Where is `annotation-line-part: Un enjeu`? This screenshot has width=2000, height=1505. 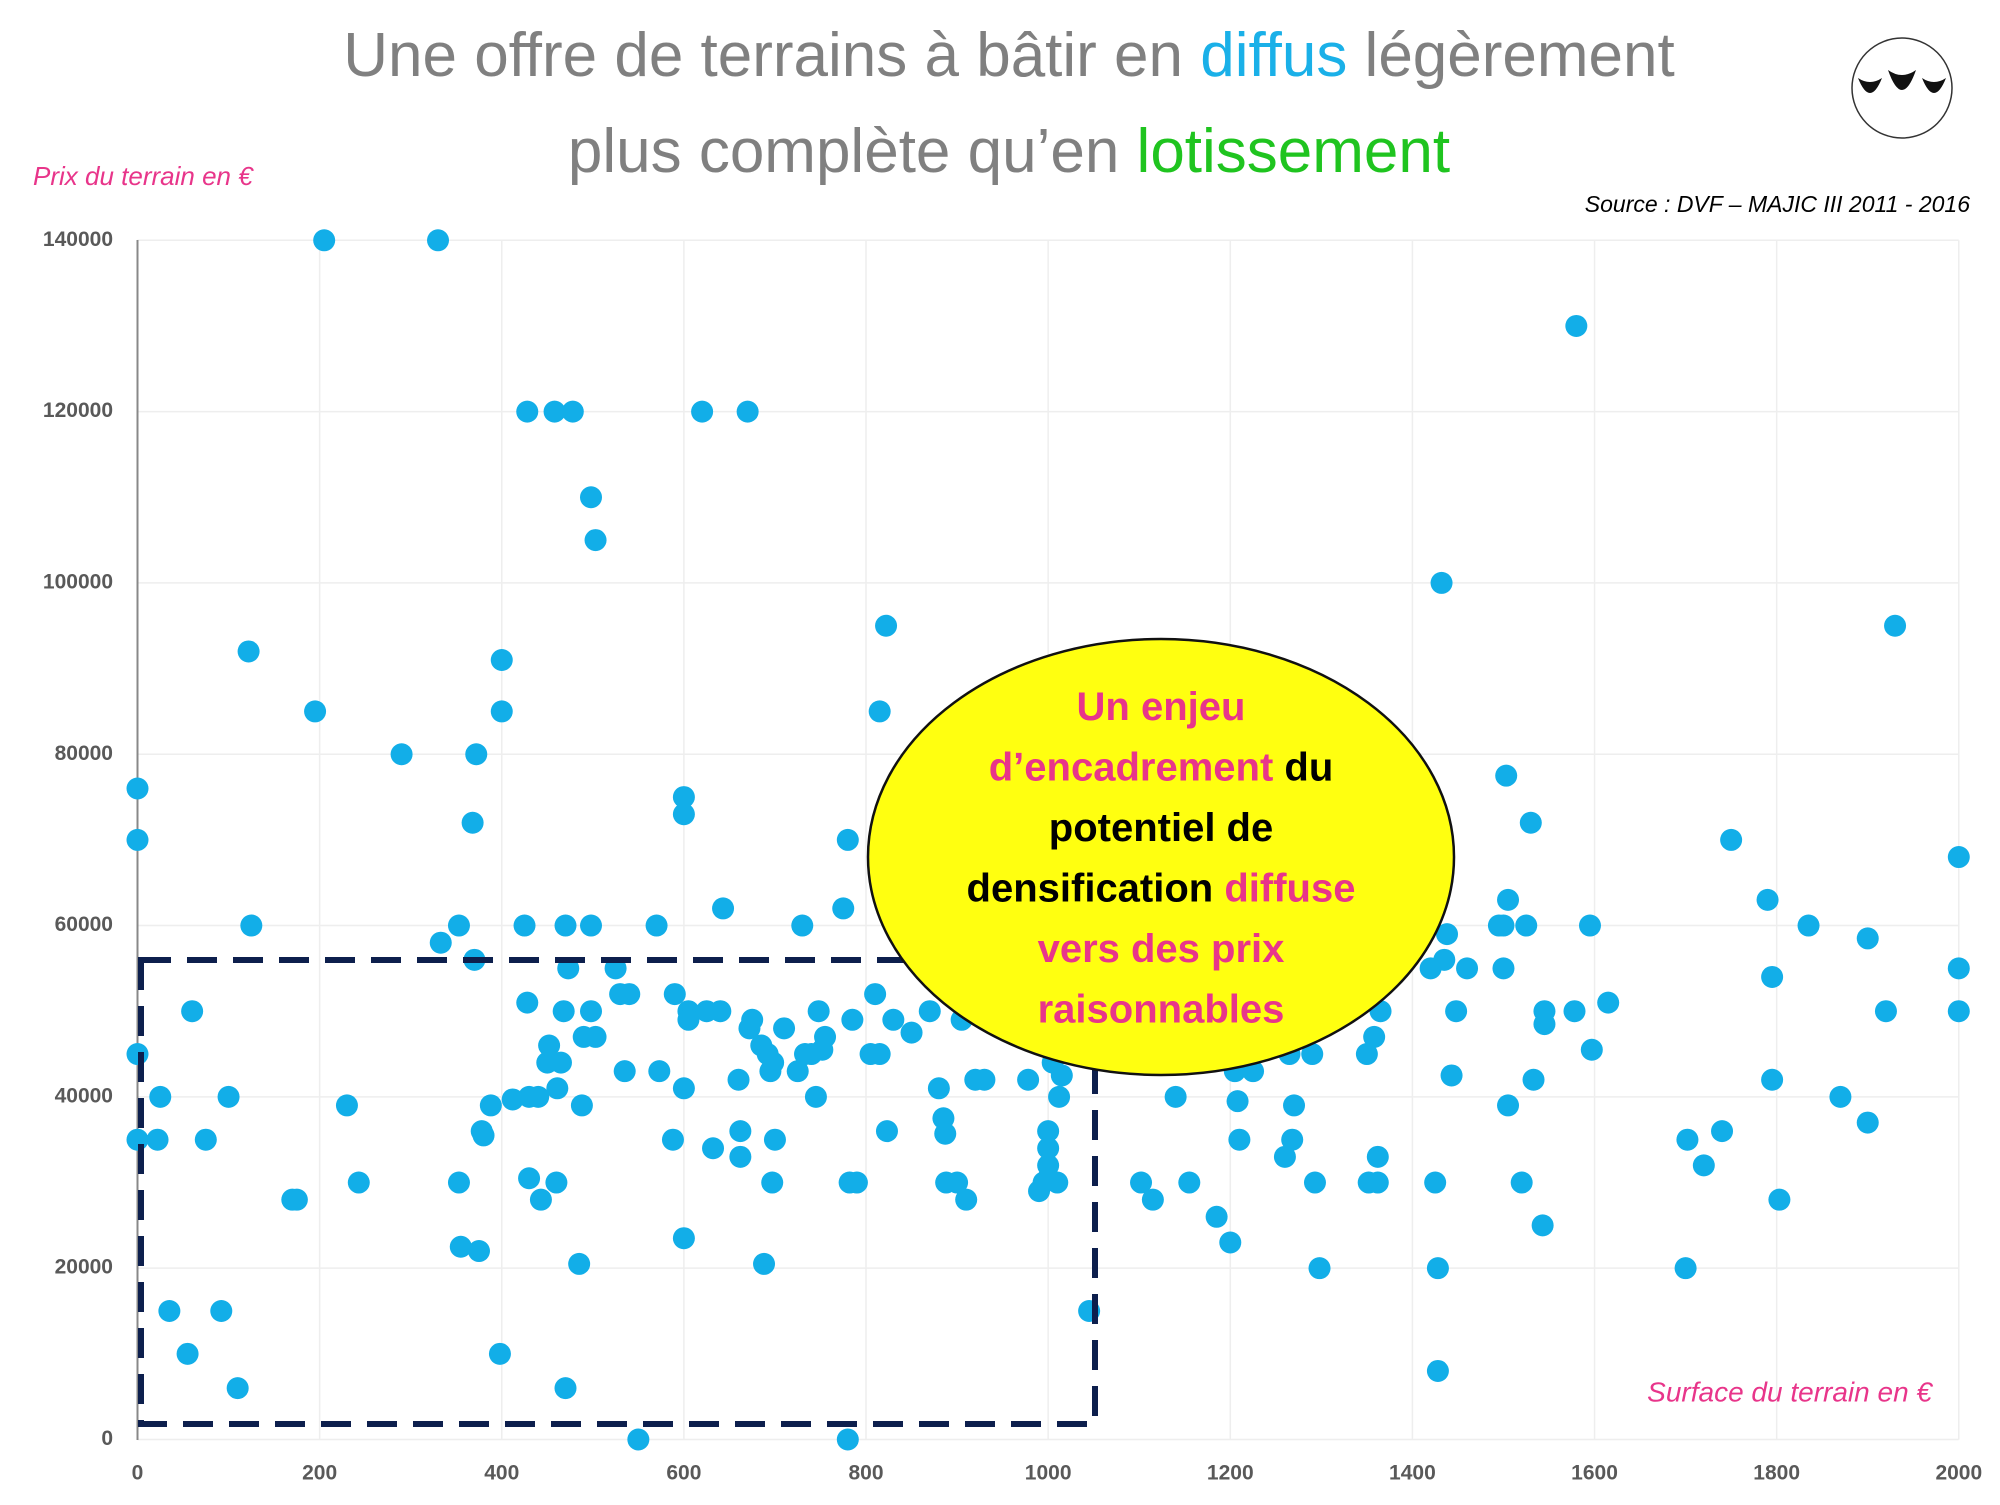 annotation-line-part: Un enjeu is located at coordinates (1161, 707).